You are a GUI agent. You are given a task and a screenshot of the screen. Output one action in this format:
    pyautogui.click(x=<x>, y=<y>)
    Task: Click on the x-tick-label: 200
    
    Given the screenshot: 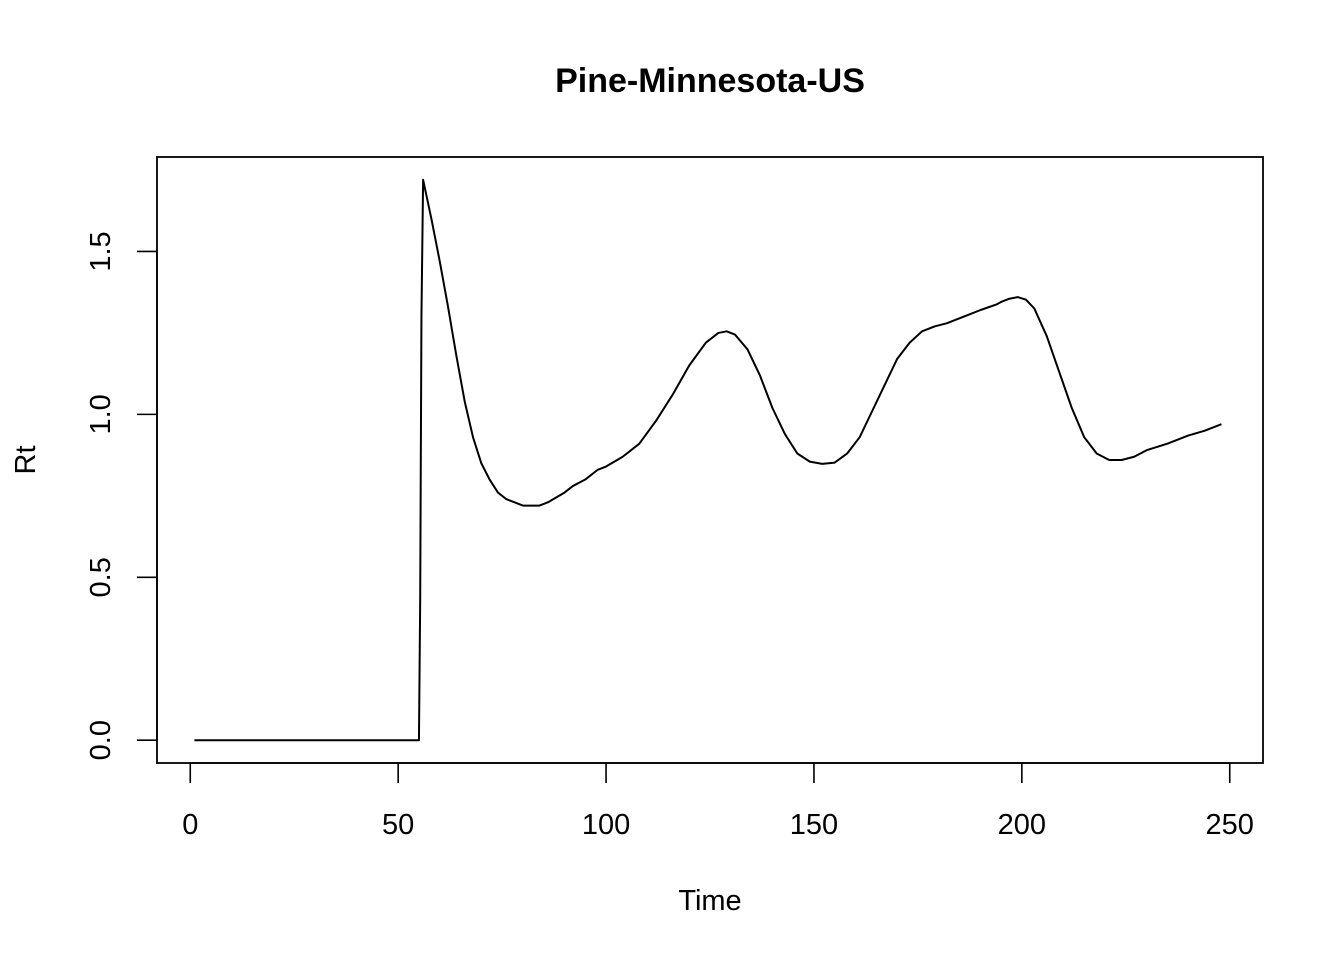 What is the action you would take?
    pyautogui.click(x=1022, y=825)
    